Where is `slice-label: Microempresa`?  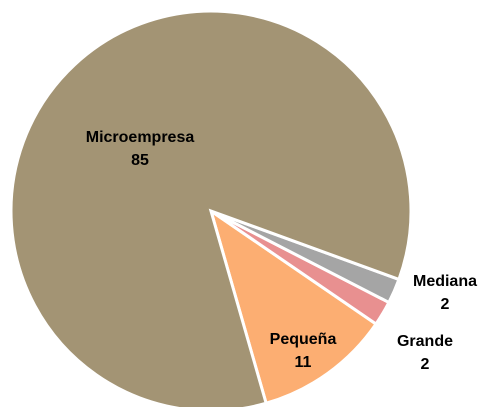 slice-label: Microempresa is located at coordinates (140, 137).